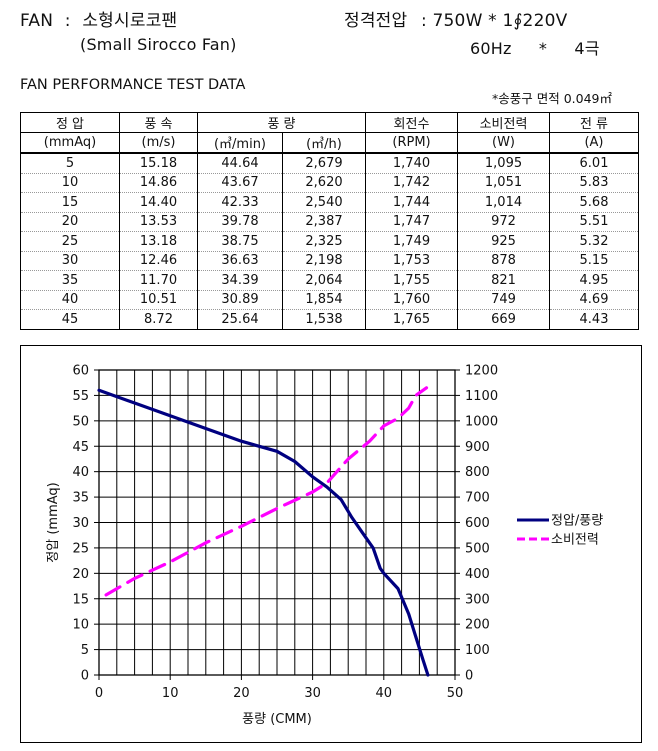 The width and height of the screenshot is (658, 751). I want to click on table-cell: 1,014, so click(503, 202).